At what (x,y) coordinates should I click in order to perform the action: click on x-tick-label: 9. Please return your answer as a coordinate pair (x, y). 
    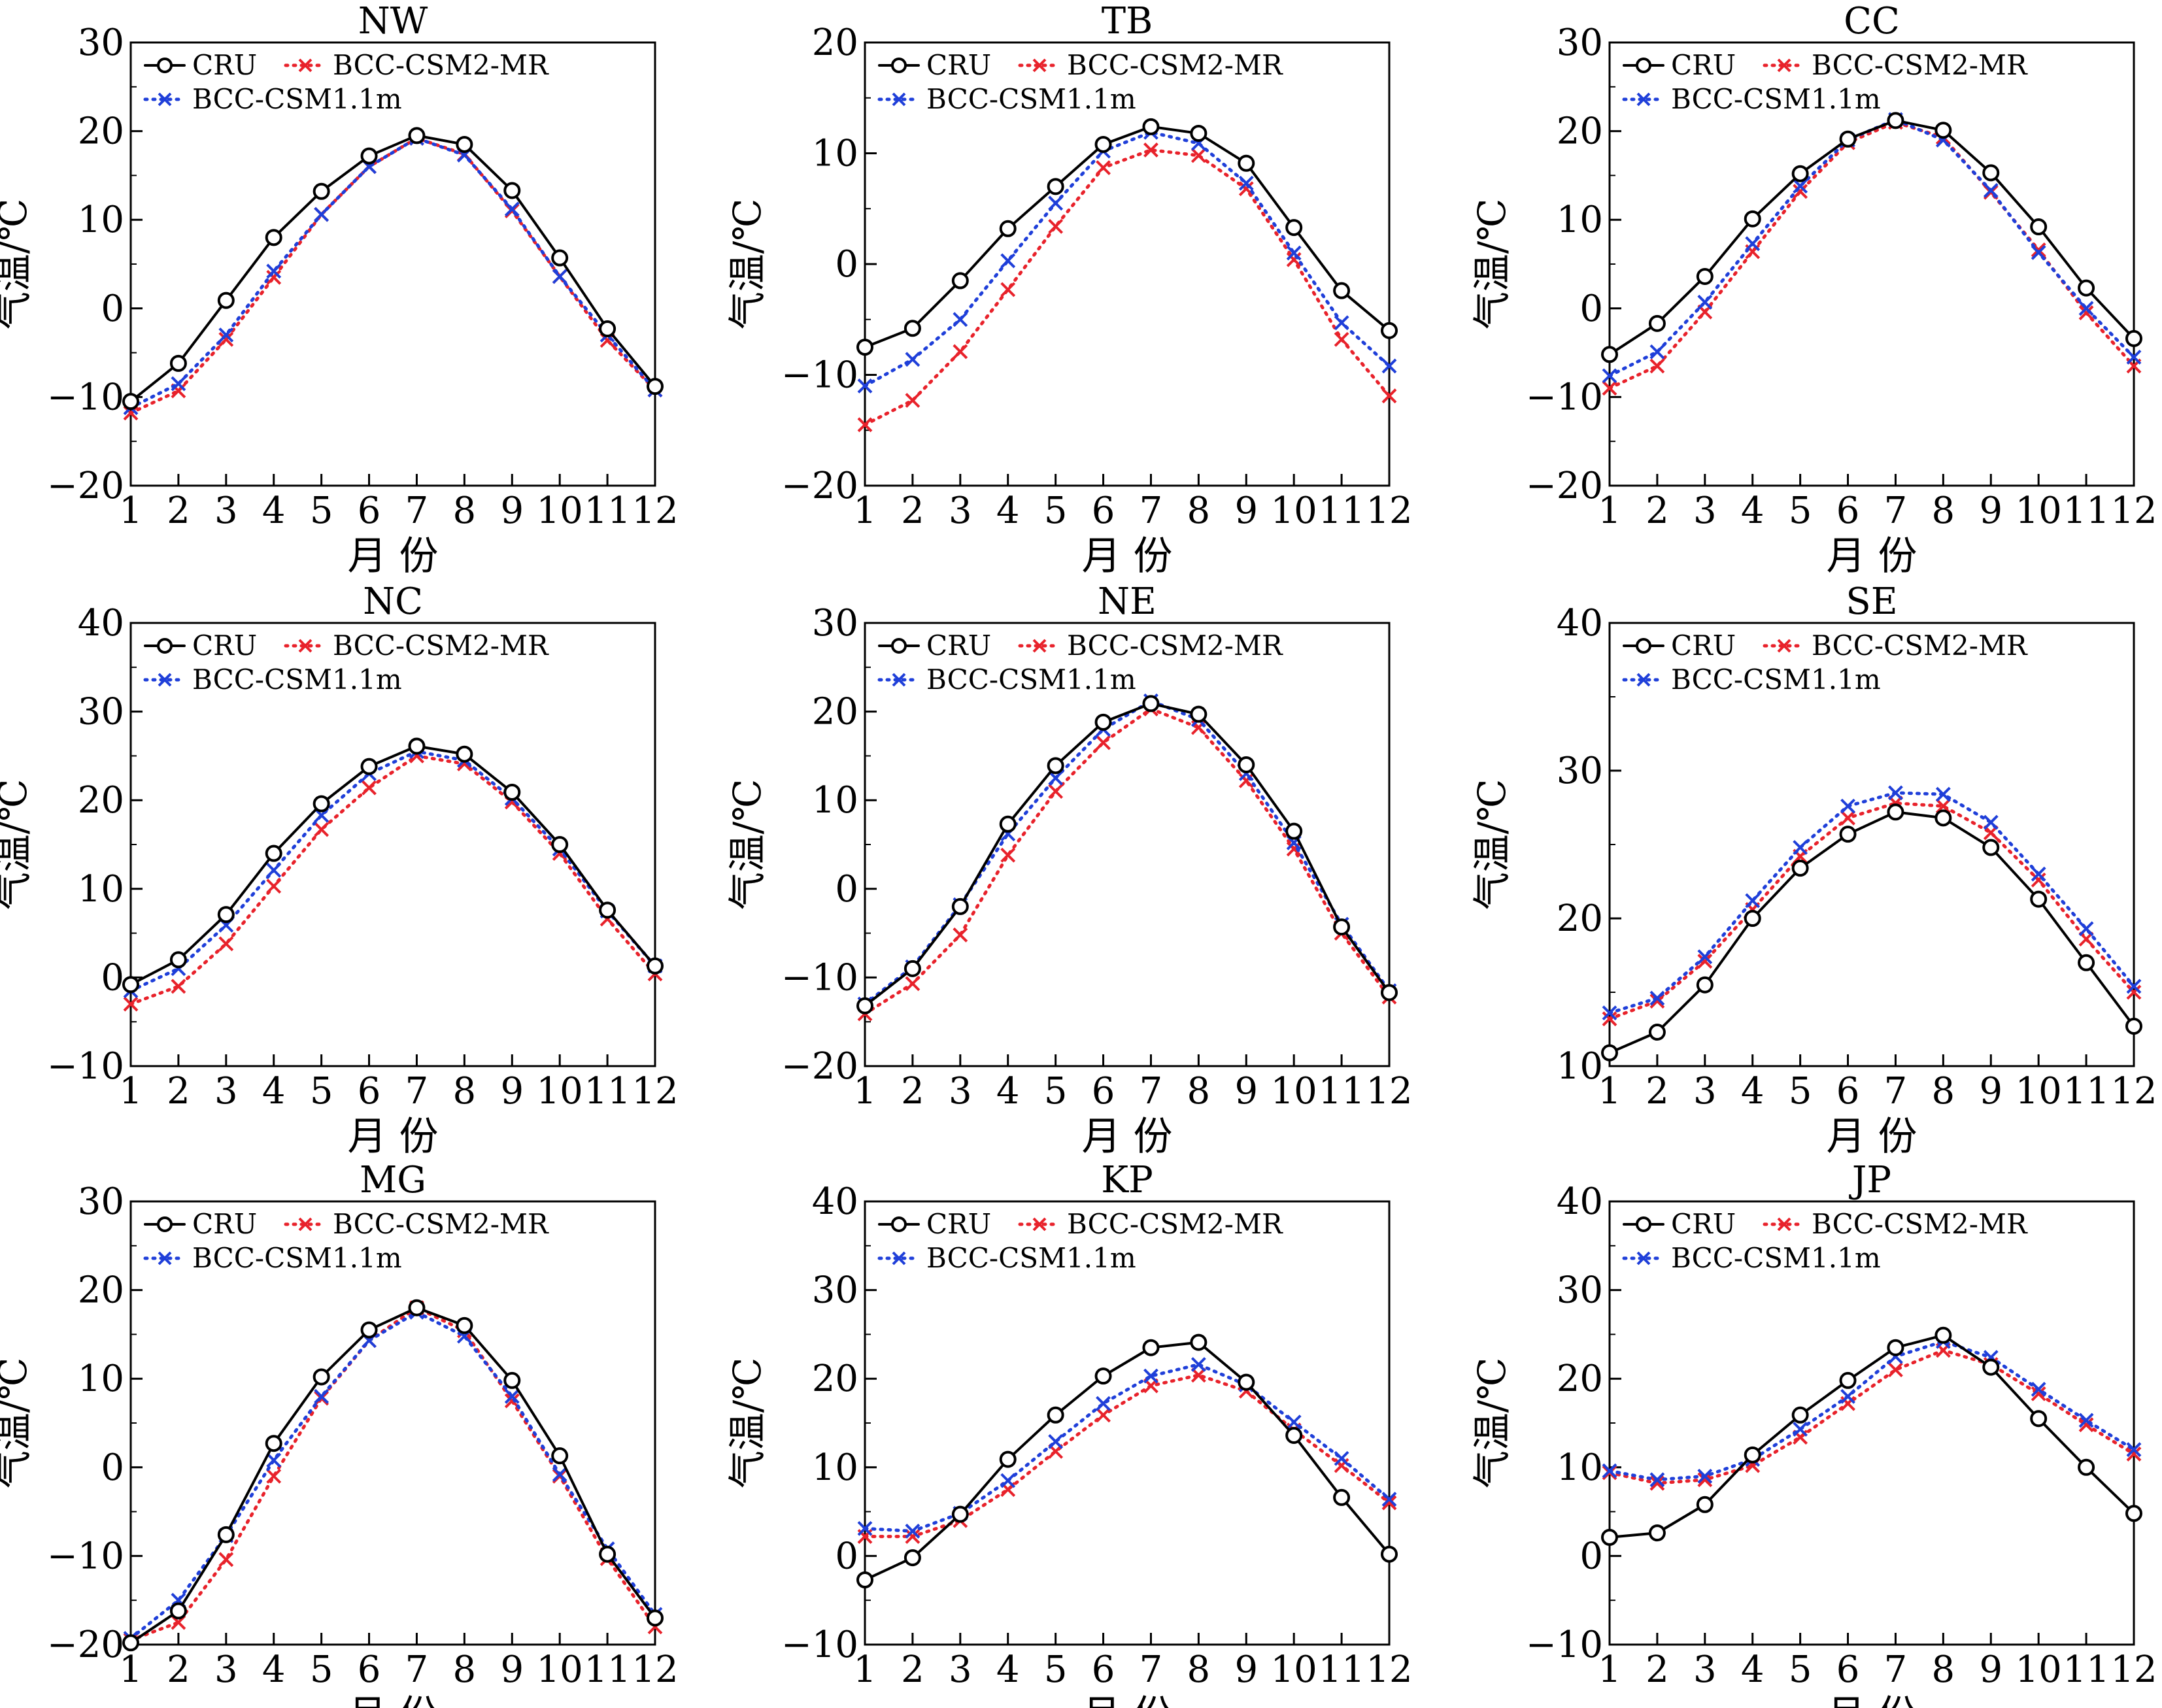
    Looking at the image, I should click on (512, 1670).